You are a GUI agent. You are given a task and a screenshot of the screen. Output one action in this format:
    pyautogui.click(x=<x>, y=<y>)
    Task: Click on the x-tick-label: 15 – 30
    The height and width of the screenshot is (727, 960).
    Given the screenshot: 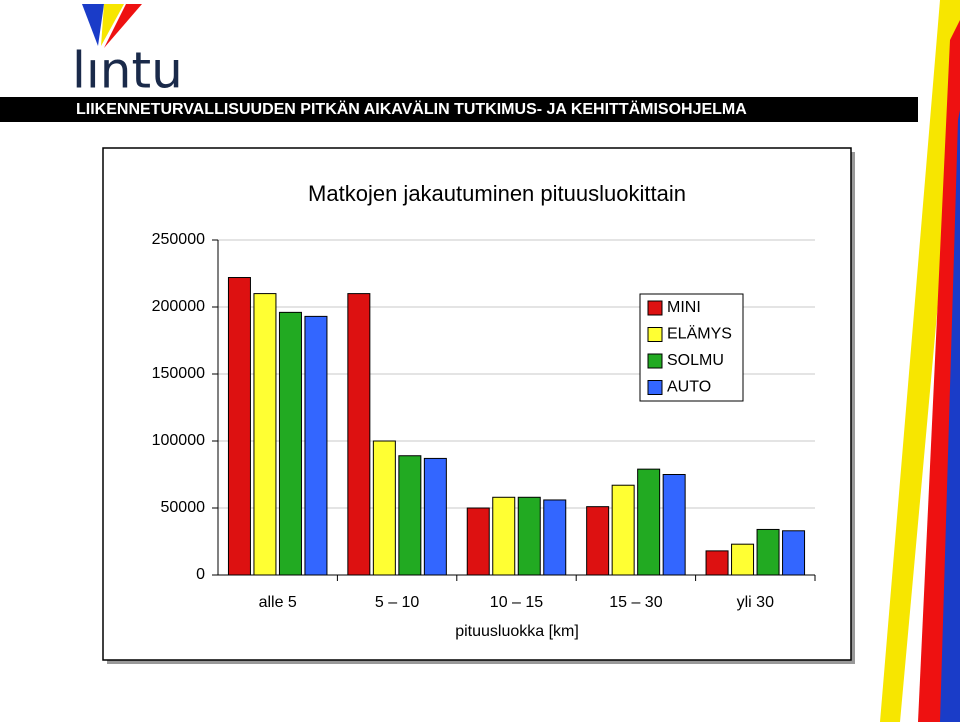 What is the action you would take?
    pyautogui.click(x=635, y=602)
    